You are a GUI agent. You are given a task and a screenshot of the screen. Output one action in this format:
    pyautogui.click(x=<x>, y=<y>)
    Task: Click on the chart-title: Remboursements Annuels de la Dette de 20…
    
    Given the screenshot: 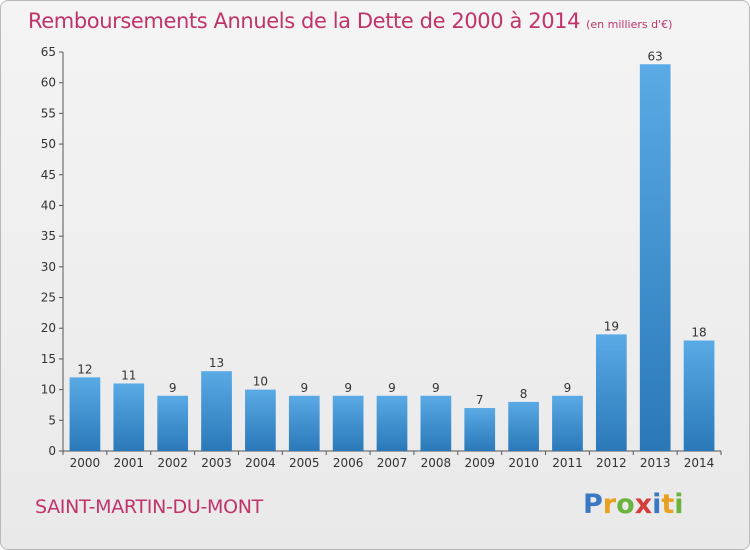 What is the action you would take?
    pyautogui.click(x=350, y=21)
    